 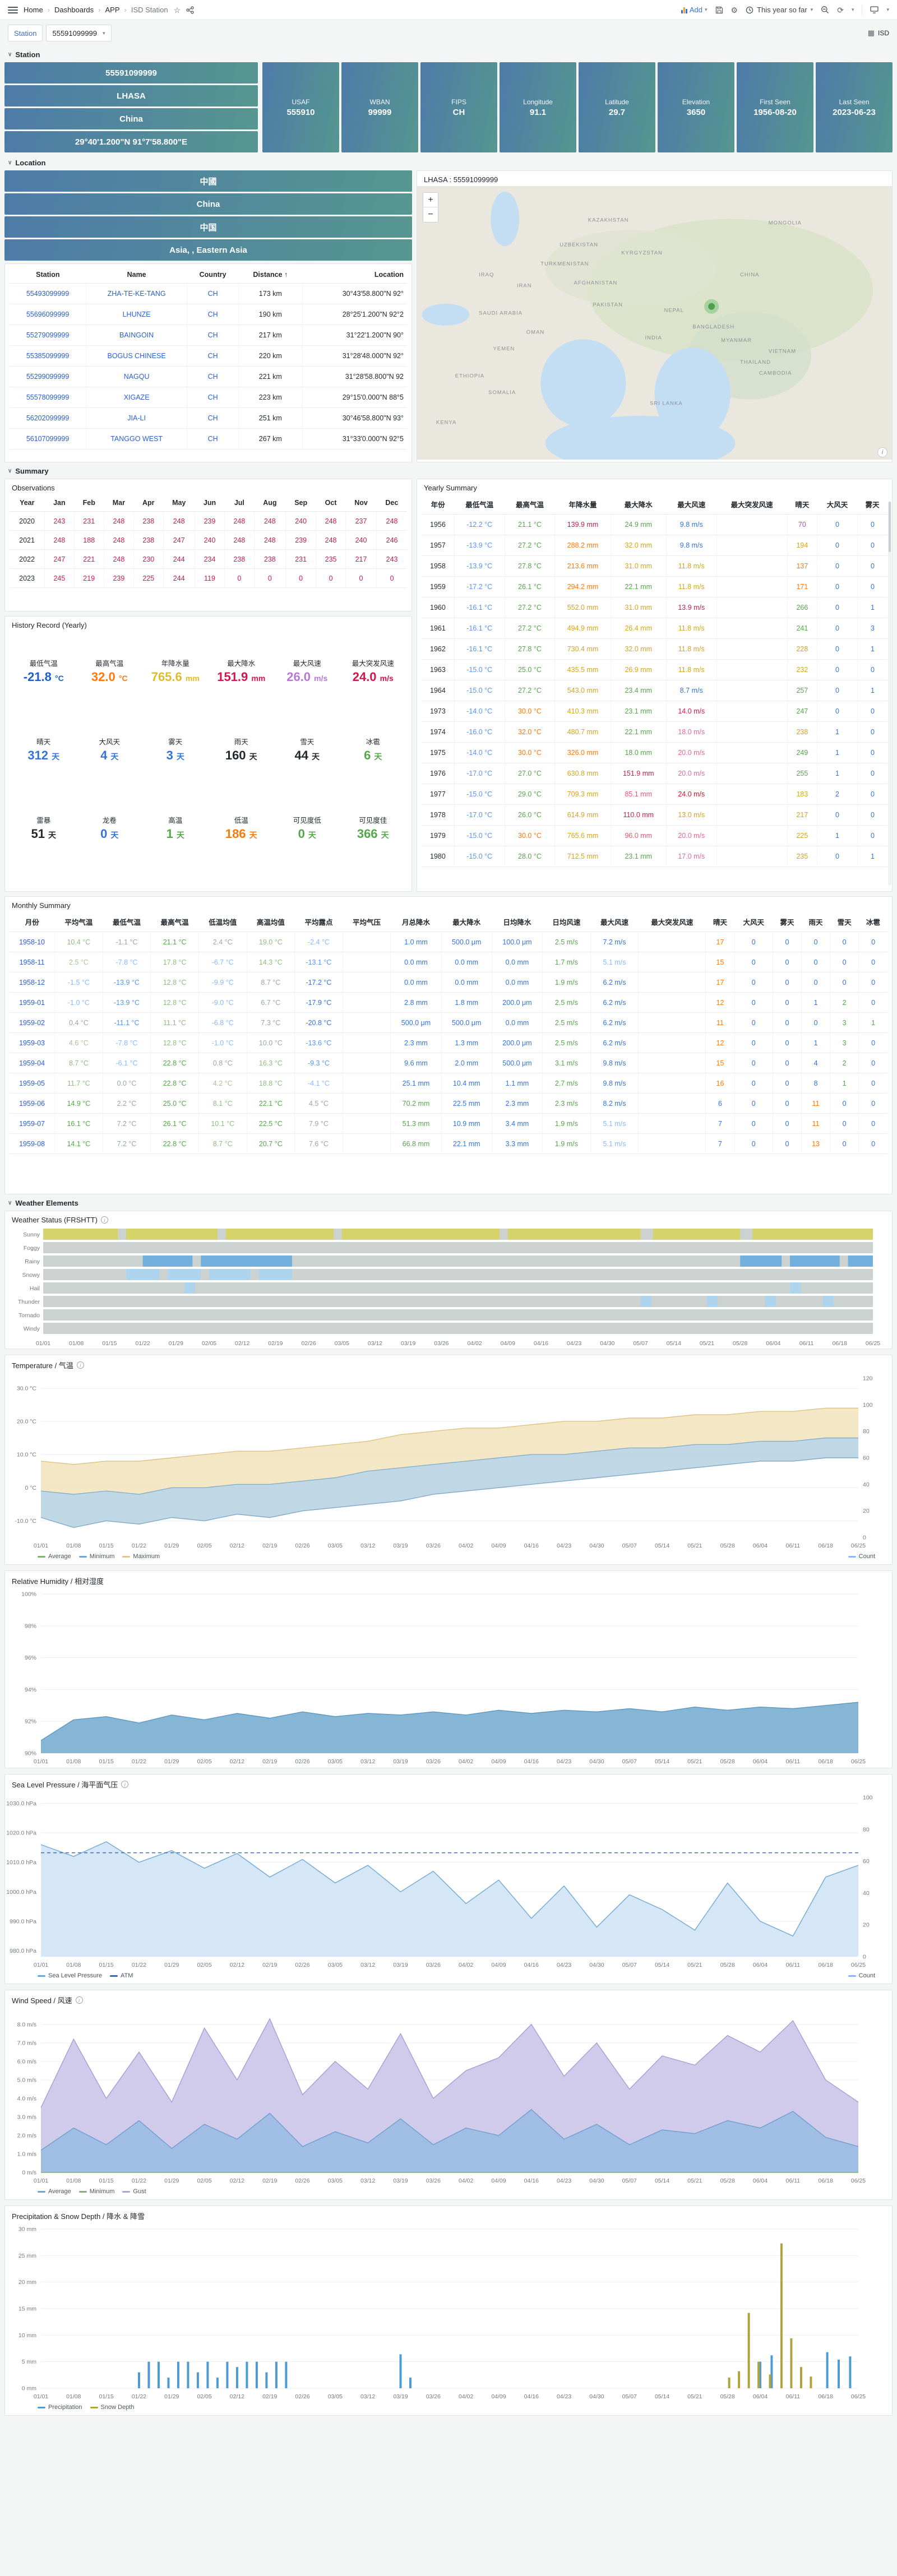 I want to click on refresh-icon: ⟳, so click(x=841, y=10).